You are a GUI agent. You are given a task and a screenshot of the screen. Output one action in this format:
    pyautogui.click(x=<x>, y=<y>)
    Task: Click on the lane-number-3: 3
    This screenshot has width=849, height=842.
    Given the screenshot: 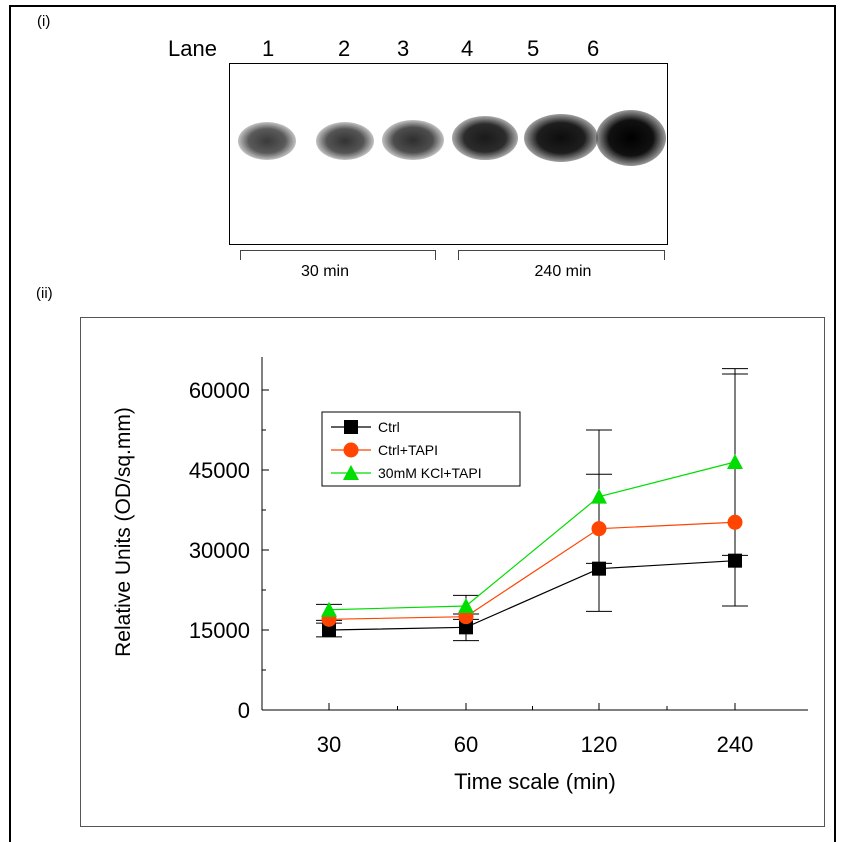 What is the action you would take?
    pyautogui.click(x=403, y=48)
    